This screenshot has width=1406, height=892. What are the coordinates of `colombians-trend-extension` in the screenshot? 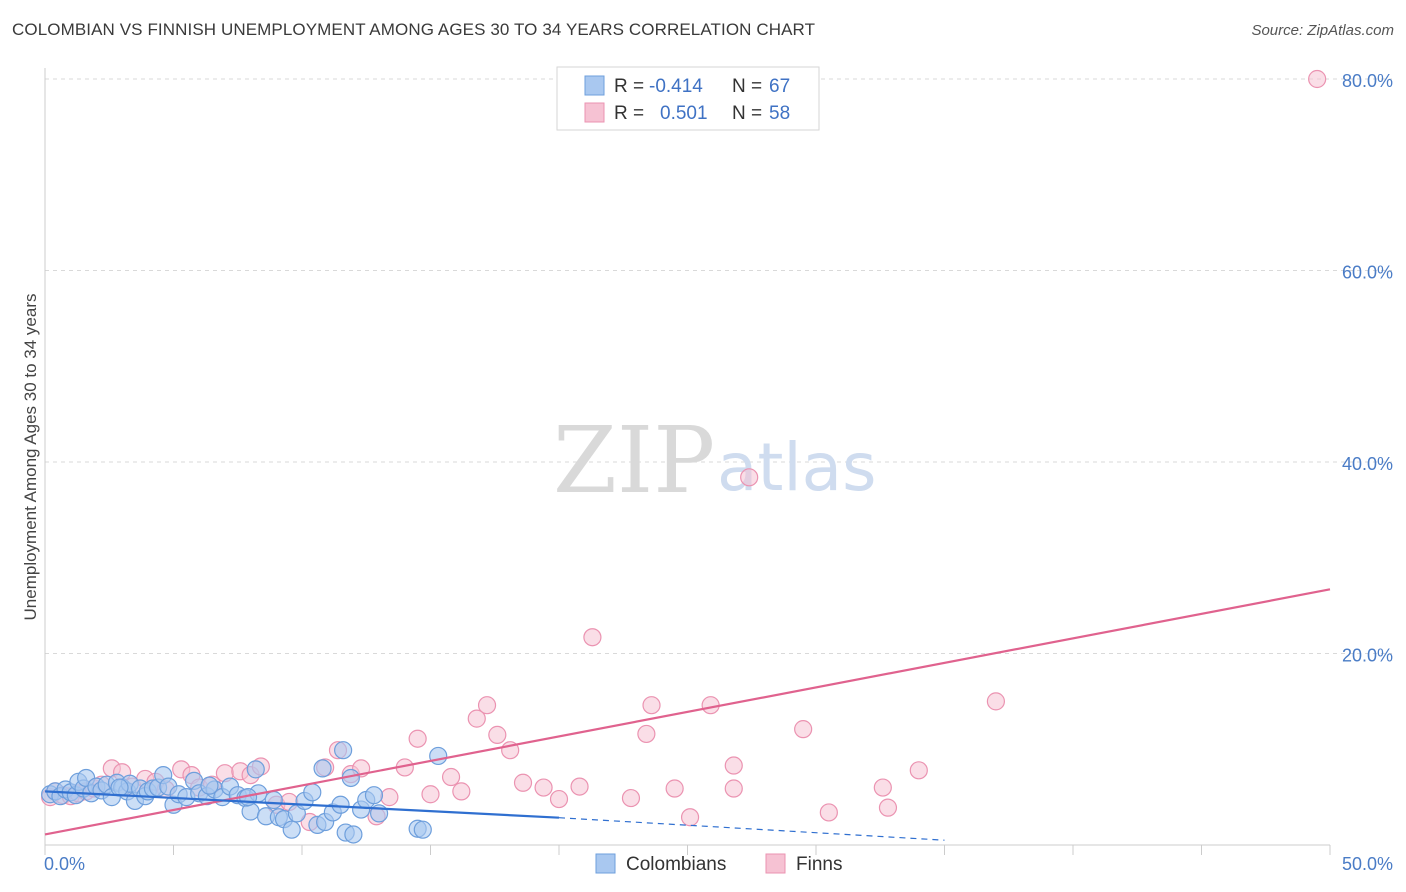 It's located at (751, 829).